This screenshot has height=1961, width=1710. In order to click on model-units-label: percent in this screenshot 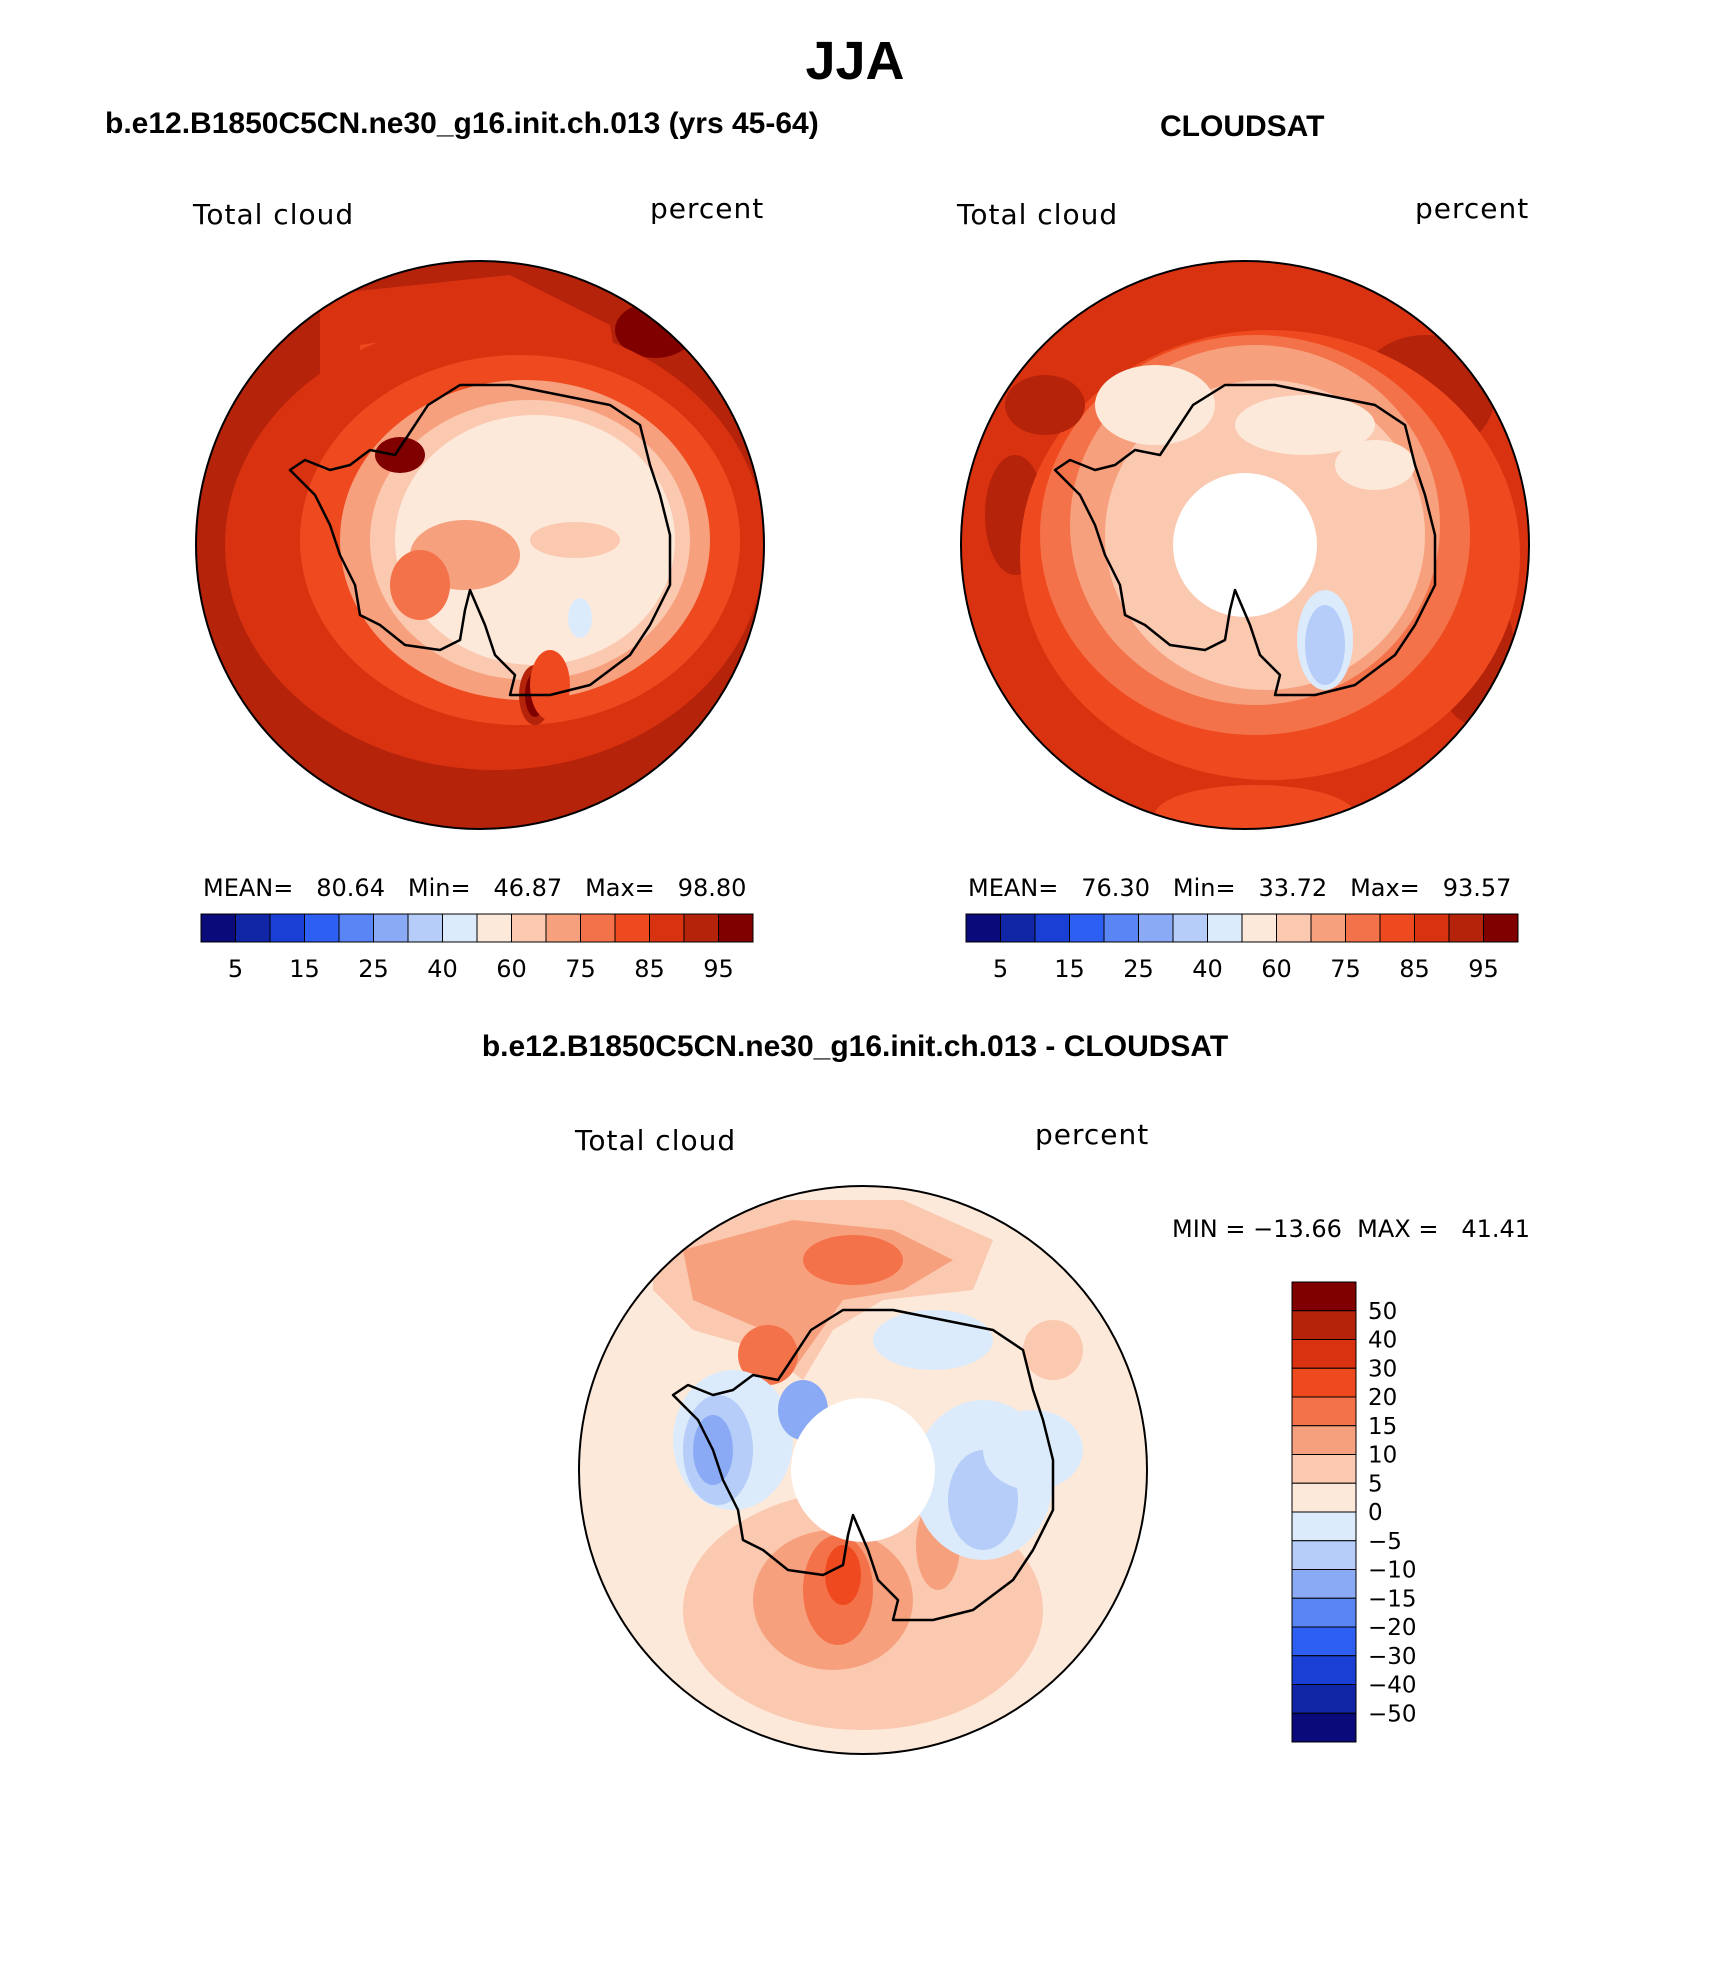, I will do `click(707, 208)`.